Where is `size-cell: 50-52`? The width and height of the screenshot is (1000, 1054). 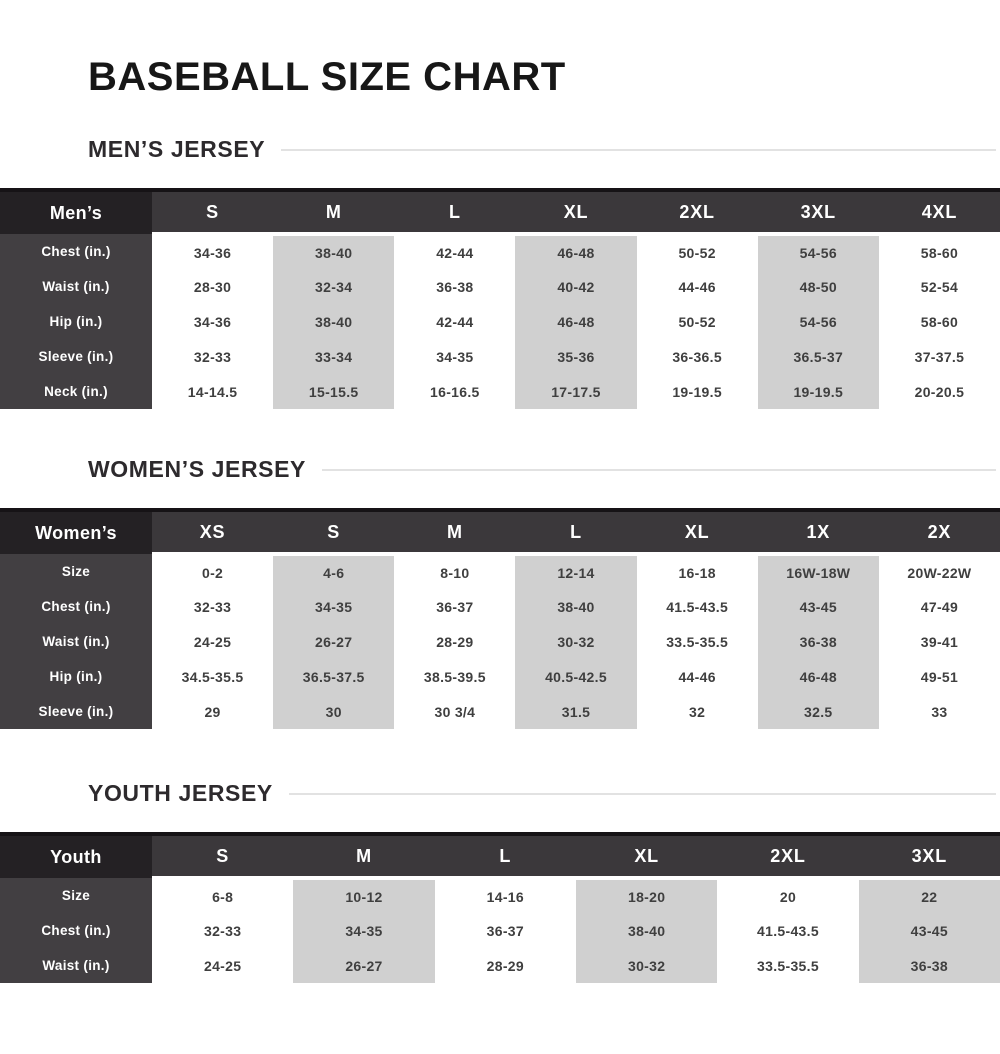
size-cell: 50-52 is located at coordinates (697, 250).